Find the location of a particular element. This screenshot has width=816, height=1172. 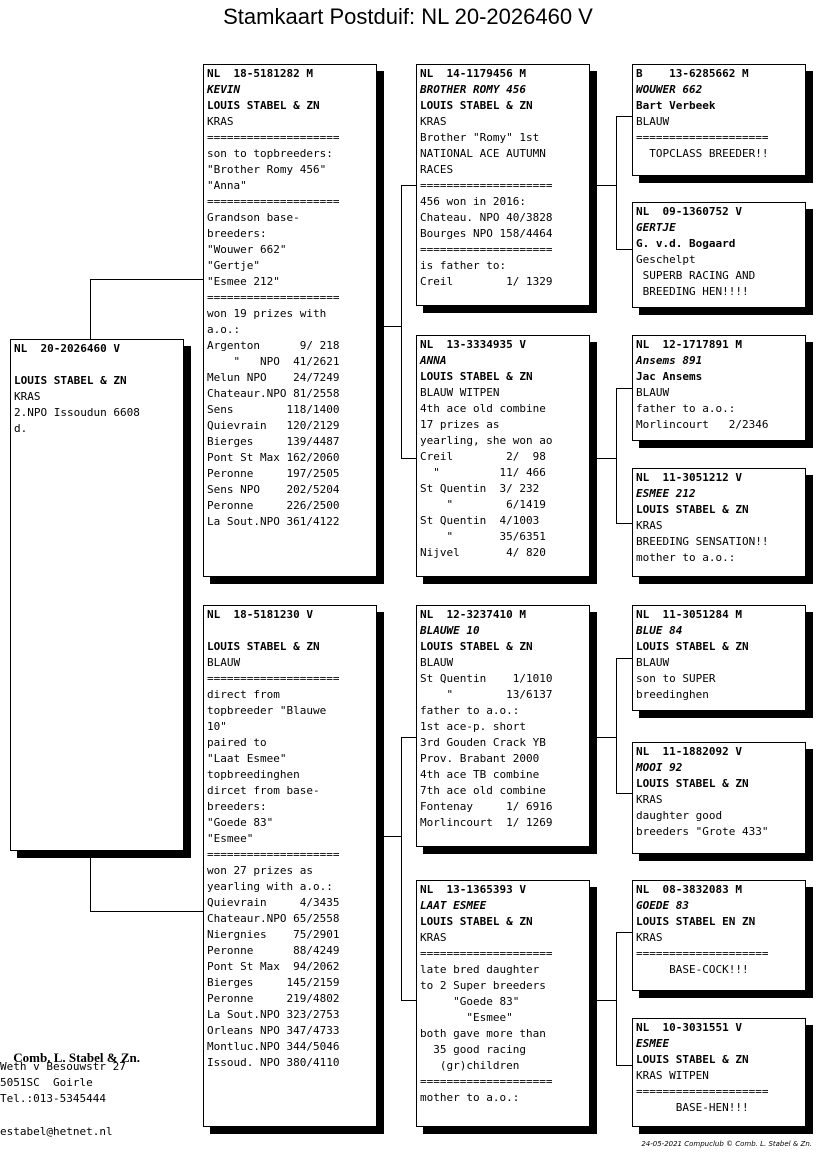

pigeon-name: GOEDE 83 is located at coordinates (662, 905).